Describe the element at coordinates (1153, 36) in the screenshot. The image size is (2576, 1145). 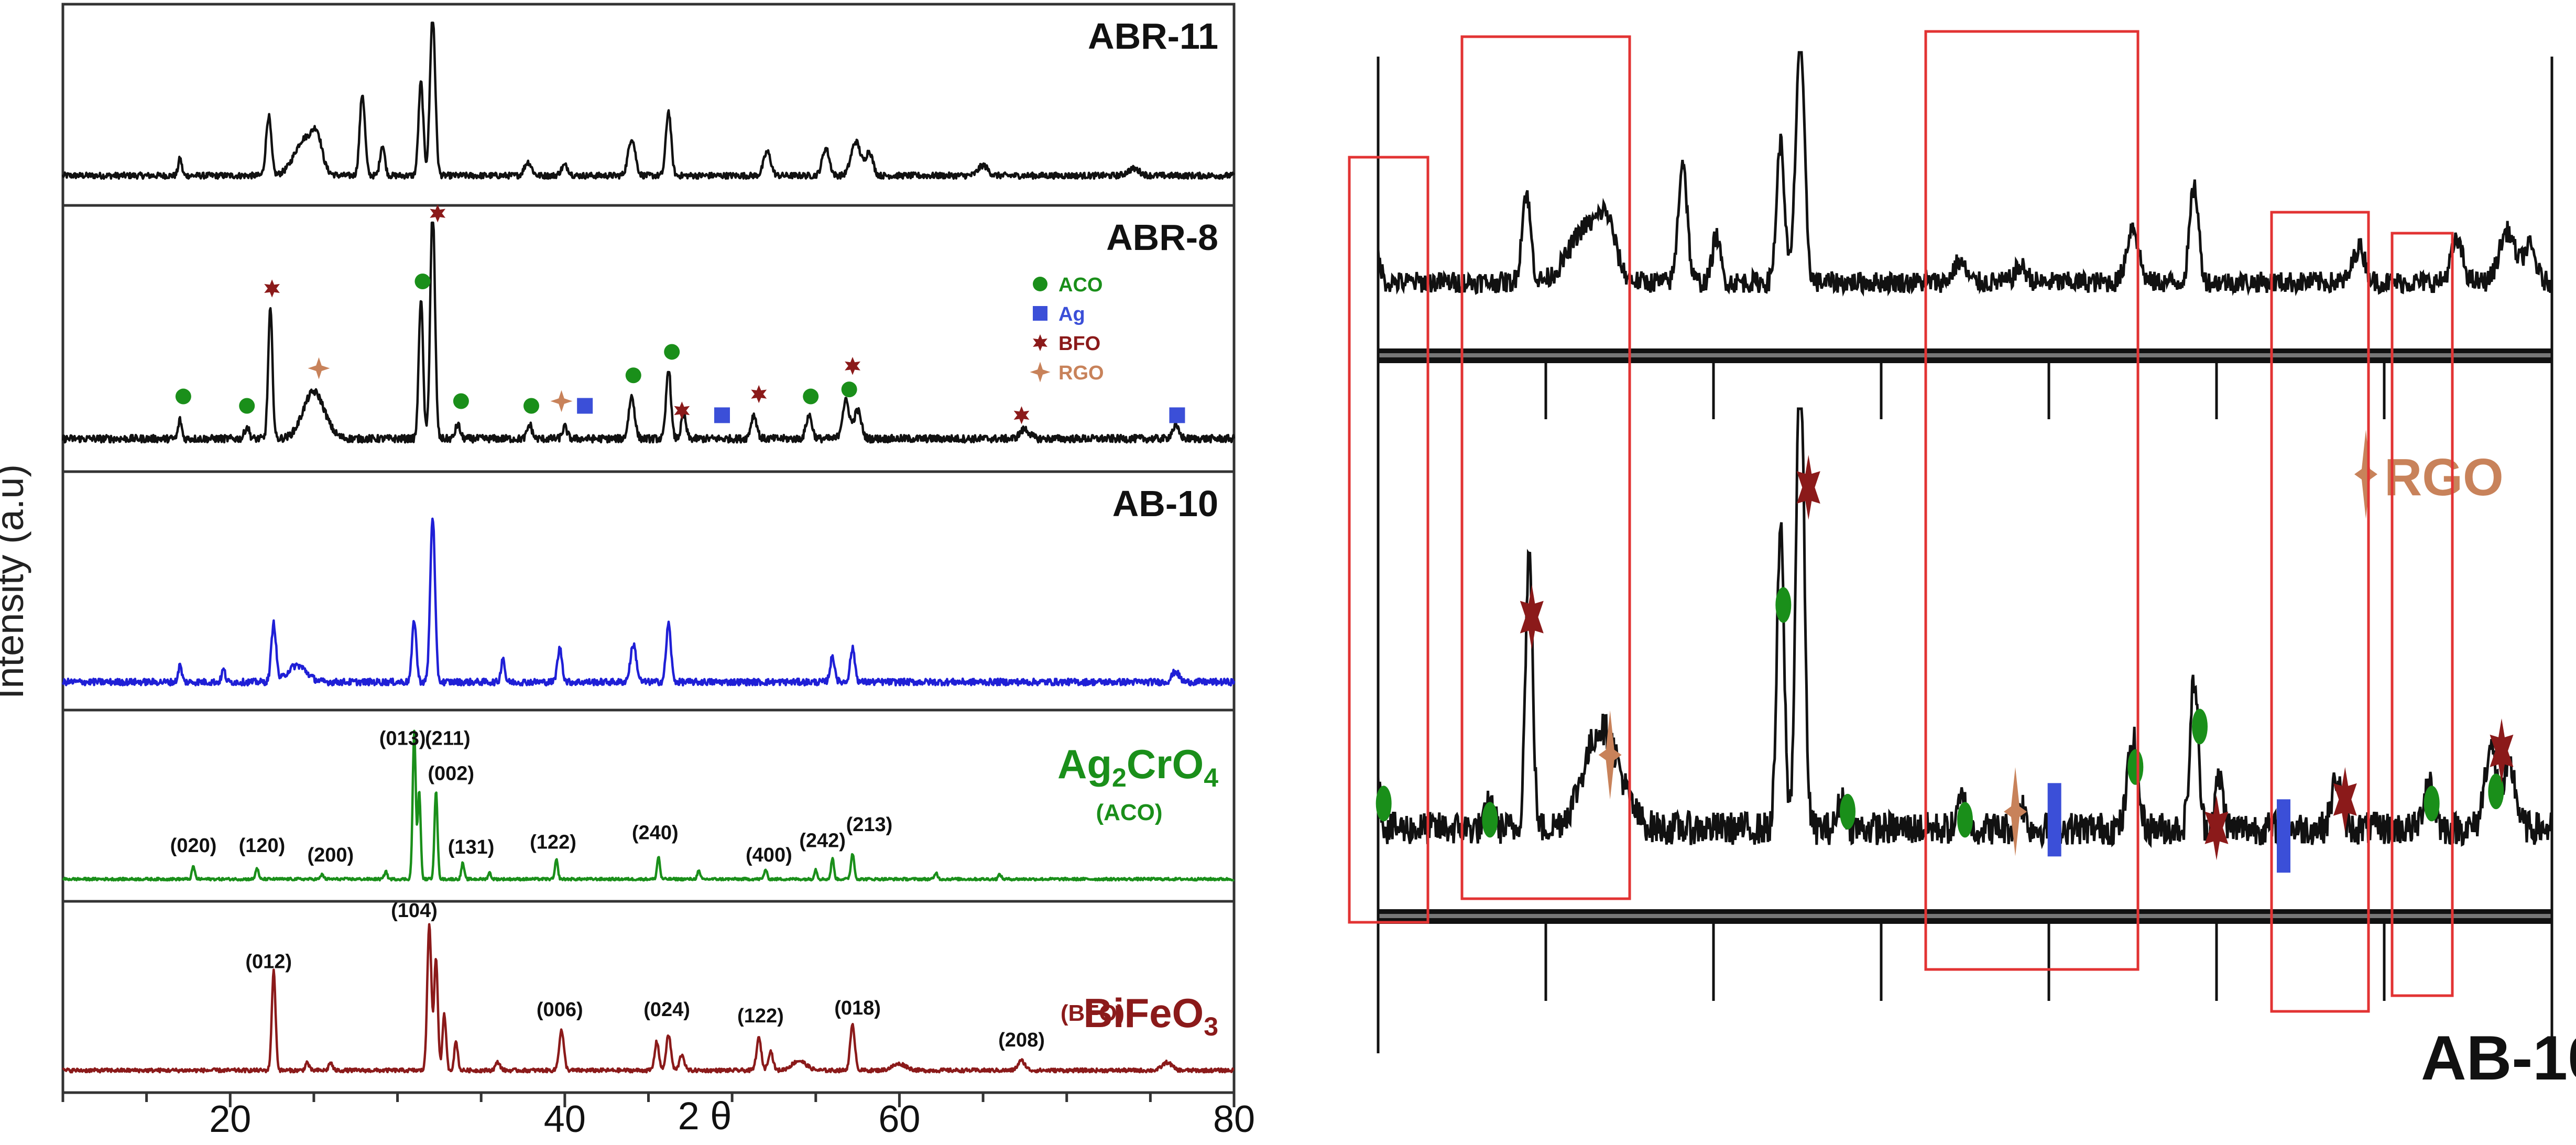
I see `series-label: ABR-11` at that location.